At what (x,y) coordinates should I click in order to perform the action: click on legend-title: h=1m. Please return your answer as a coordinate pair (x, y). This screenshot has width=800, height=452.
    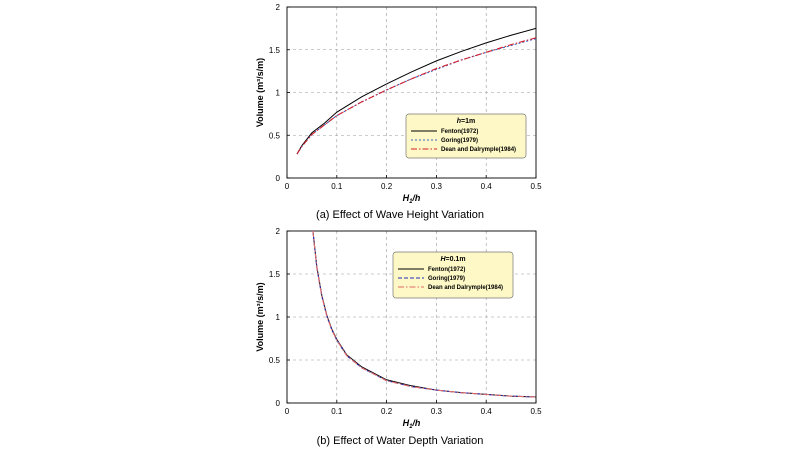
    Looking at the image, I should click on (466, 121).